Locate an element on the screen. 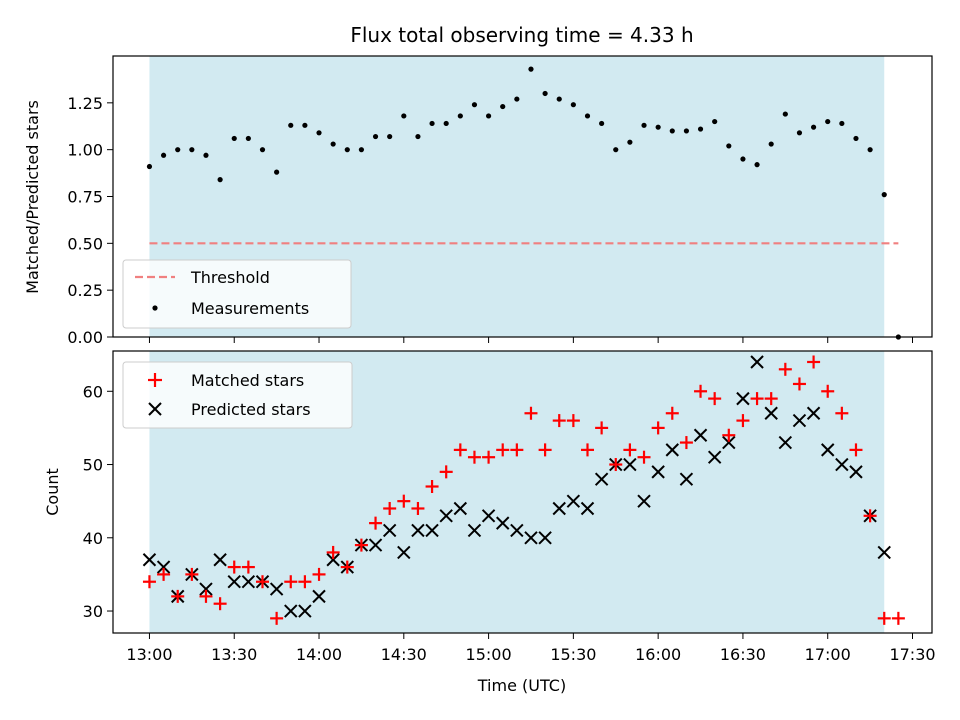 Image resolution: width=960 pixels, height=720 pixels. x-tick-label: 16:00 is located at coordinates (658, 654).